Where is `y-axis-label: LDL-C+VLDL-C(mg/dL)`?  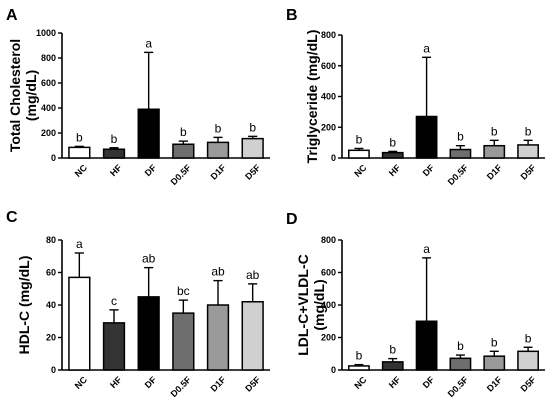 y-axis-label: LDL-C+VLDL-C(mg/dL) is located at coordinates (311, 305).